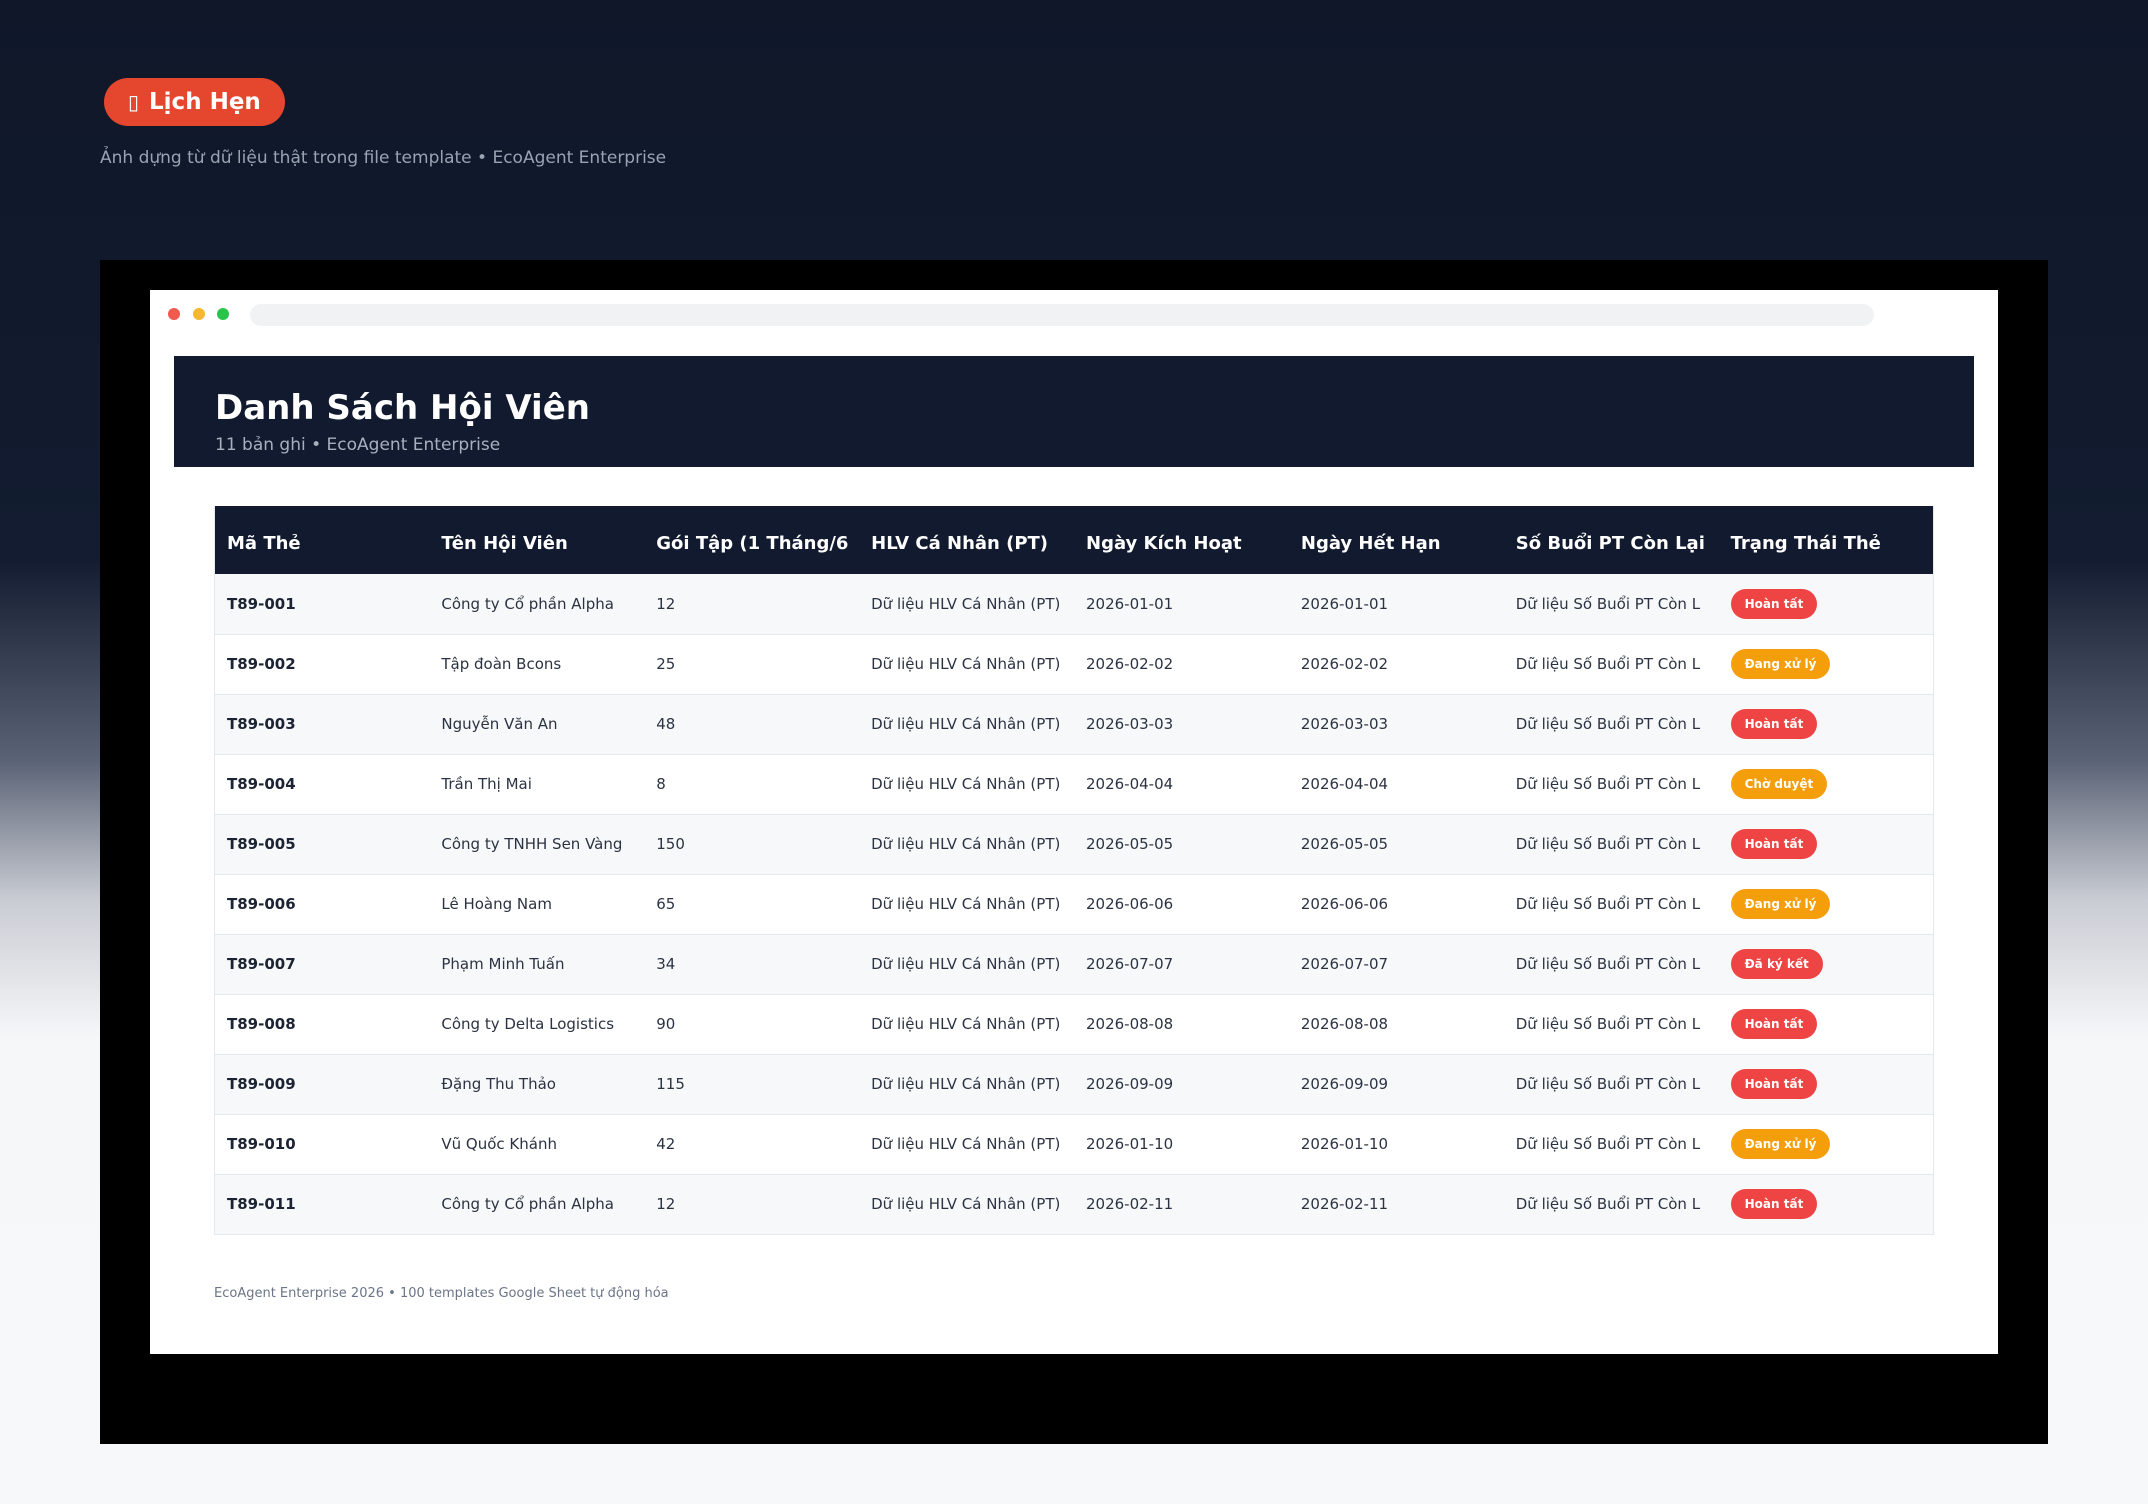 The width and height of the screenshot is (2148, 1504). What do you see at coordinates (1164, 543) in the screenshot?
I see `column-header: Ngày Kích Hoạt` at bounding box center [1164, 543].